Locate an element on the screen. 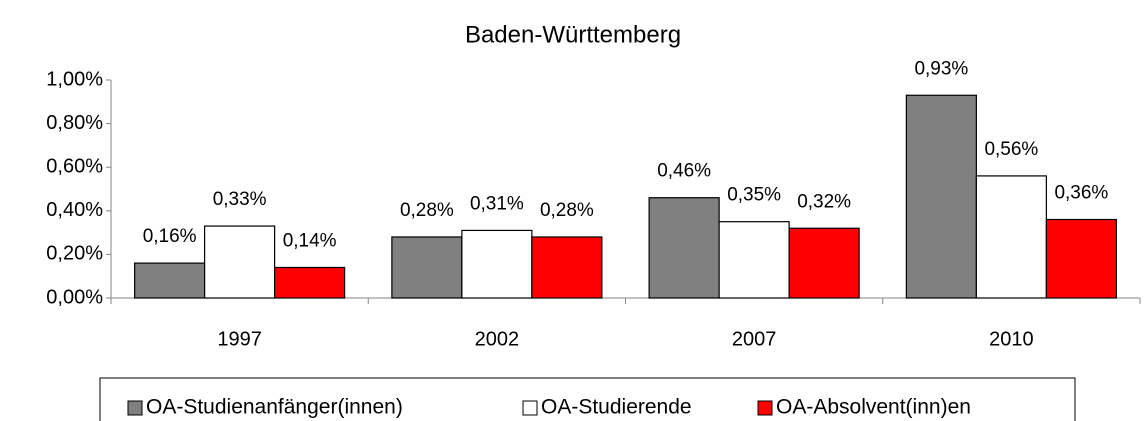 This screenshot has height=421, width=1147. data-label: 0,56% is located at coordinates (1011, 149).